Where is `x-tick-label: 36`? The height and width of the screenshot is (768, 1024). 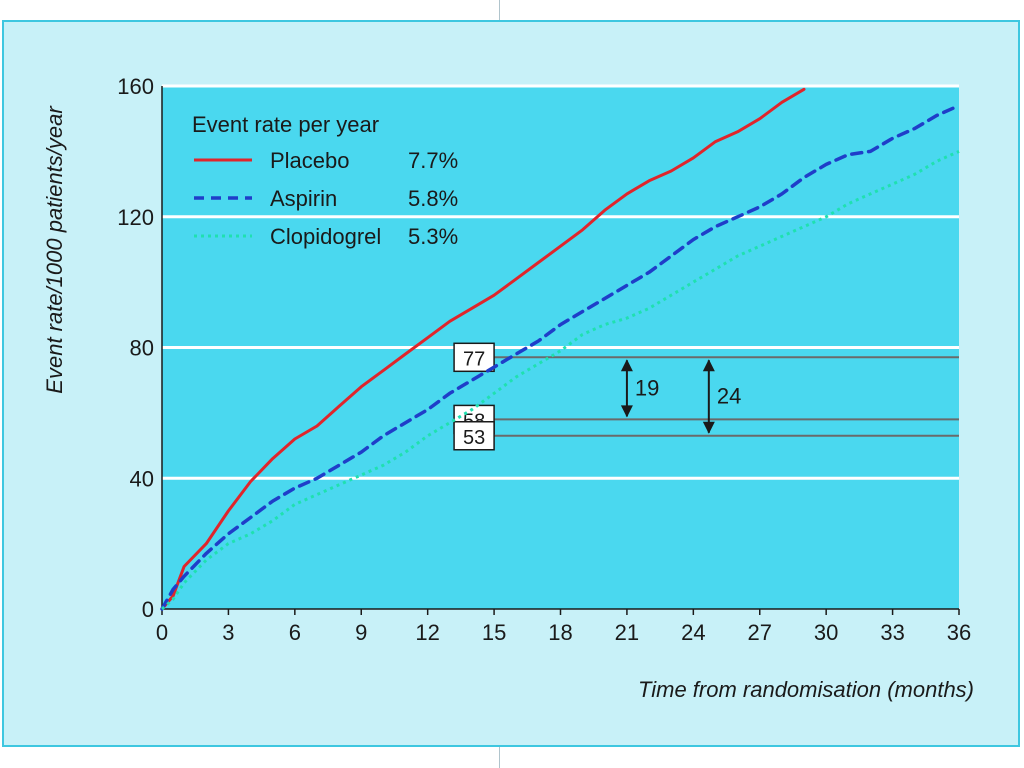 x-tick-label: 36 is located at coordinates (959, 632).